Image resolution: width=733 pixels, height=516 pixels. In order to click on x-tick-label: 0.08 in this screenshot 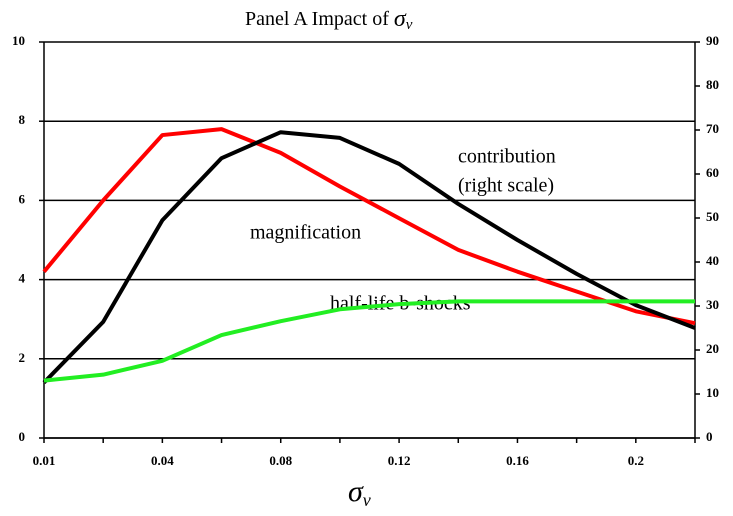, I will do `click(280, 460)`.